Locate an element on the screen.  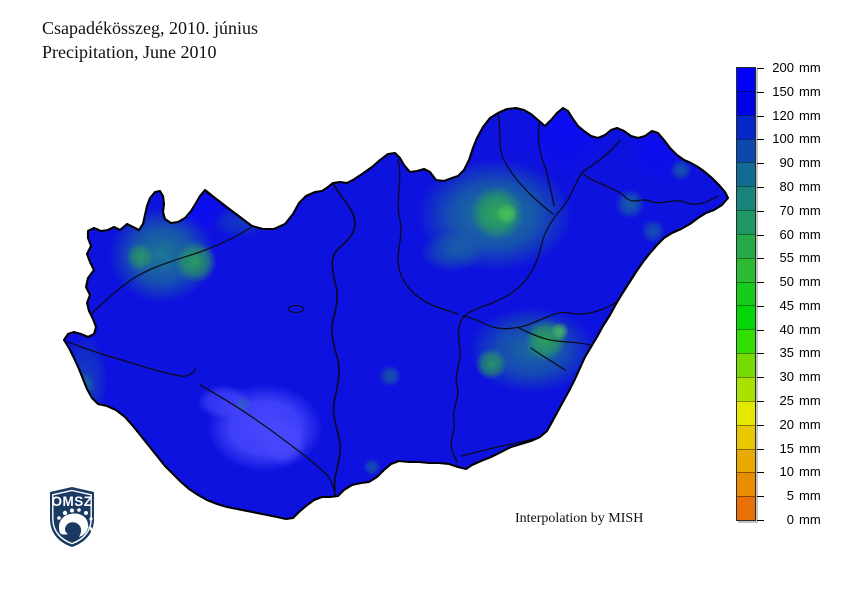
legend-value: 100 is located at coordinates (783, 139).